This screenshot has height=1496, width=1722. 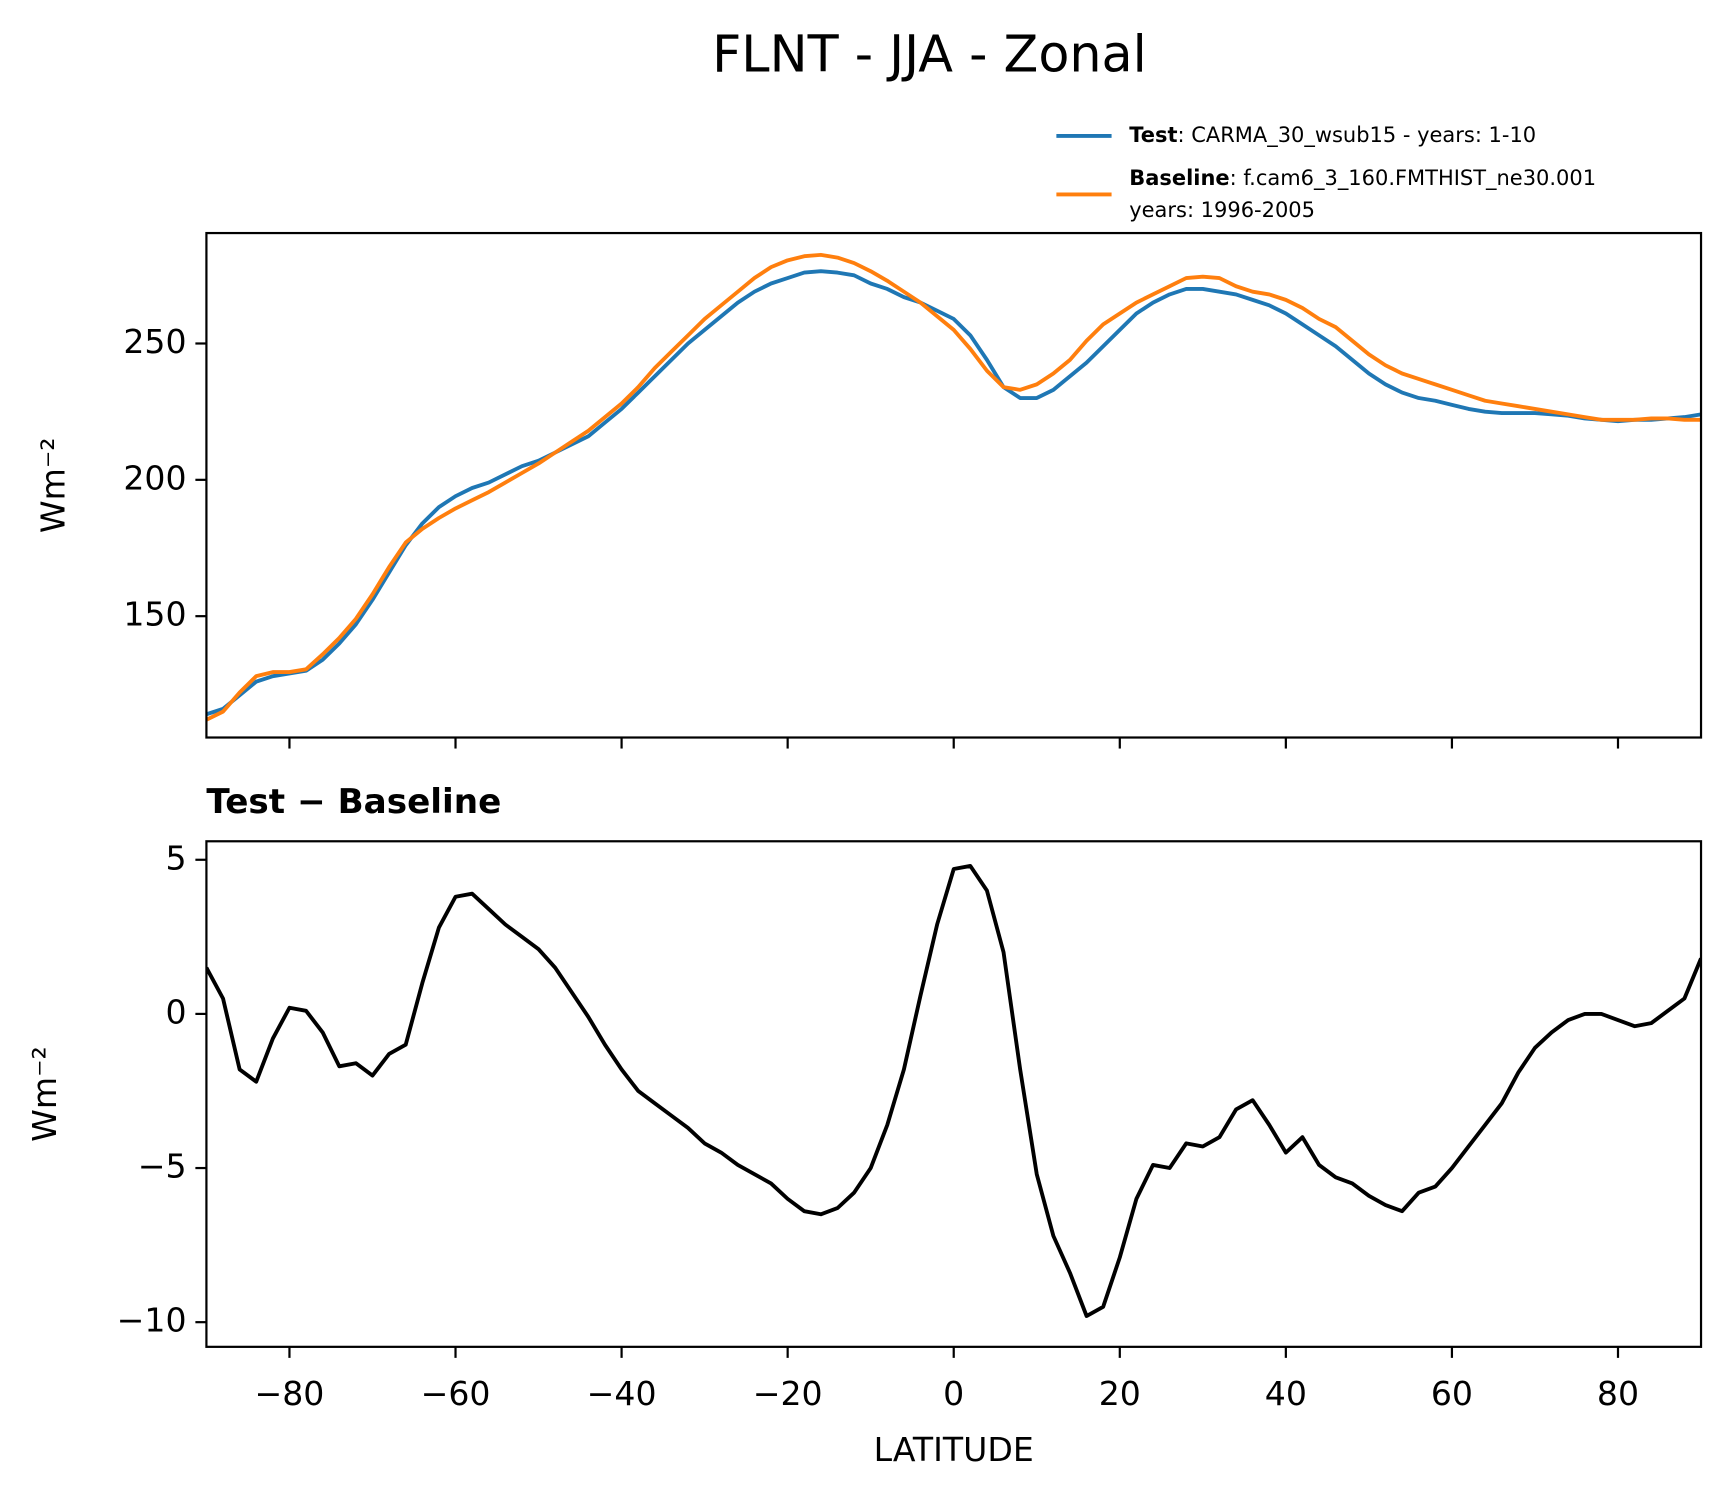 I want to click on x-tick-label: −80, so click(x=290, y=1393).